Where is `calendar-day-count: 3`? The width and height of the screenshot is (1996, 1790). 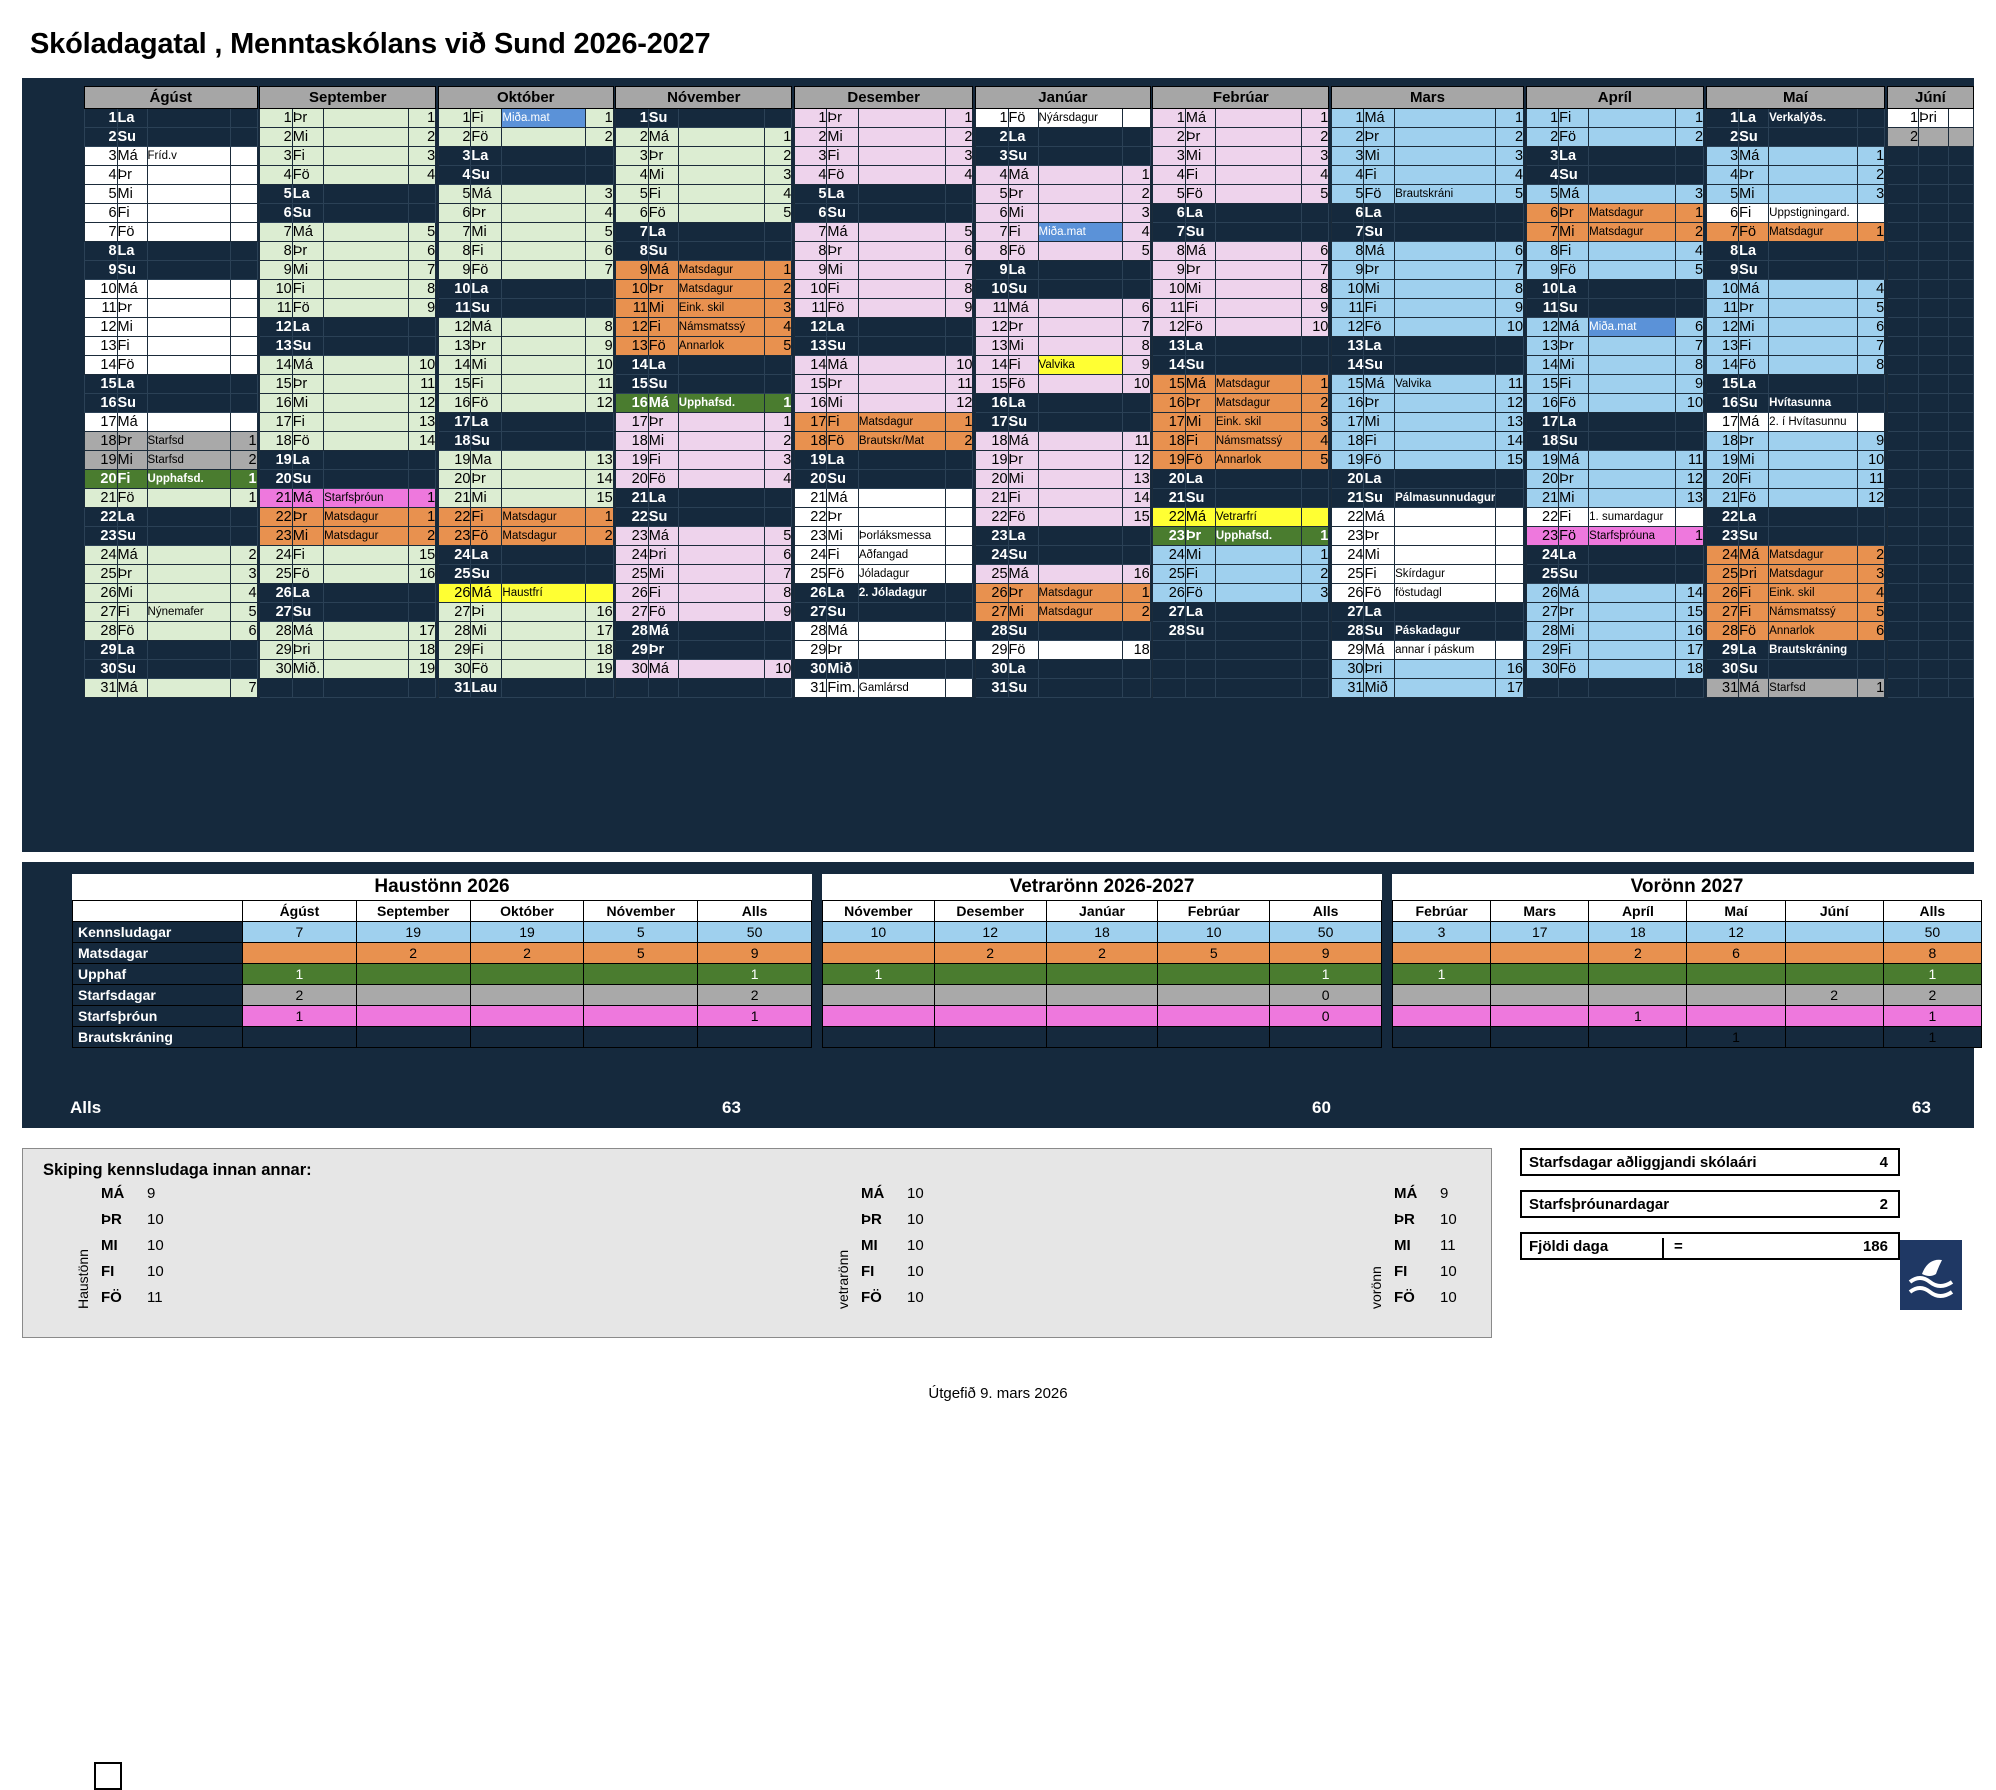
calendar-day-count: 3 is located at coordinates (1315, 156).